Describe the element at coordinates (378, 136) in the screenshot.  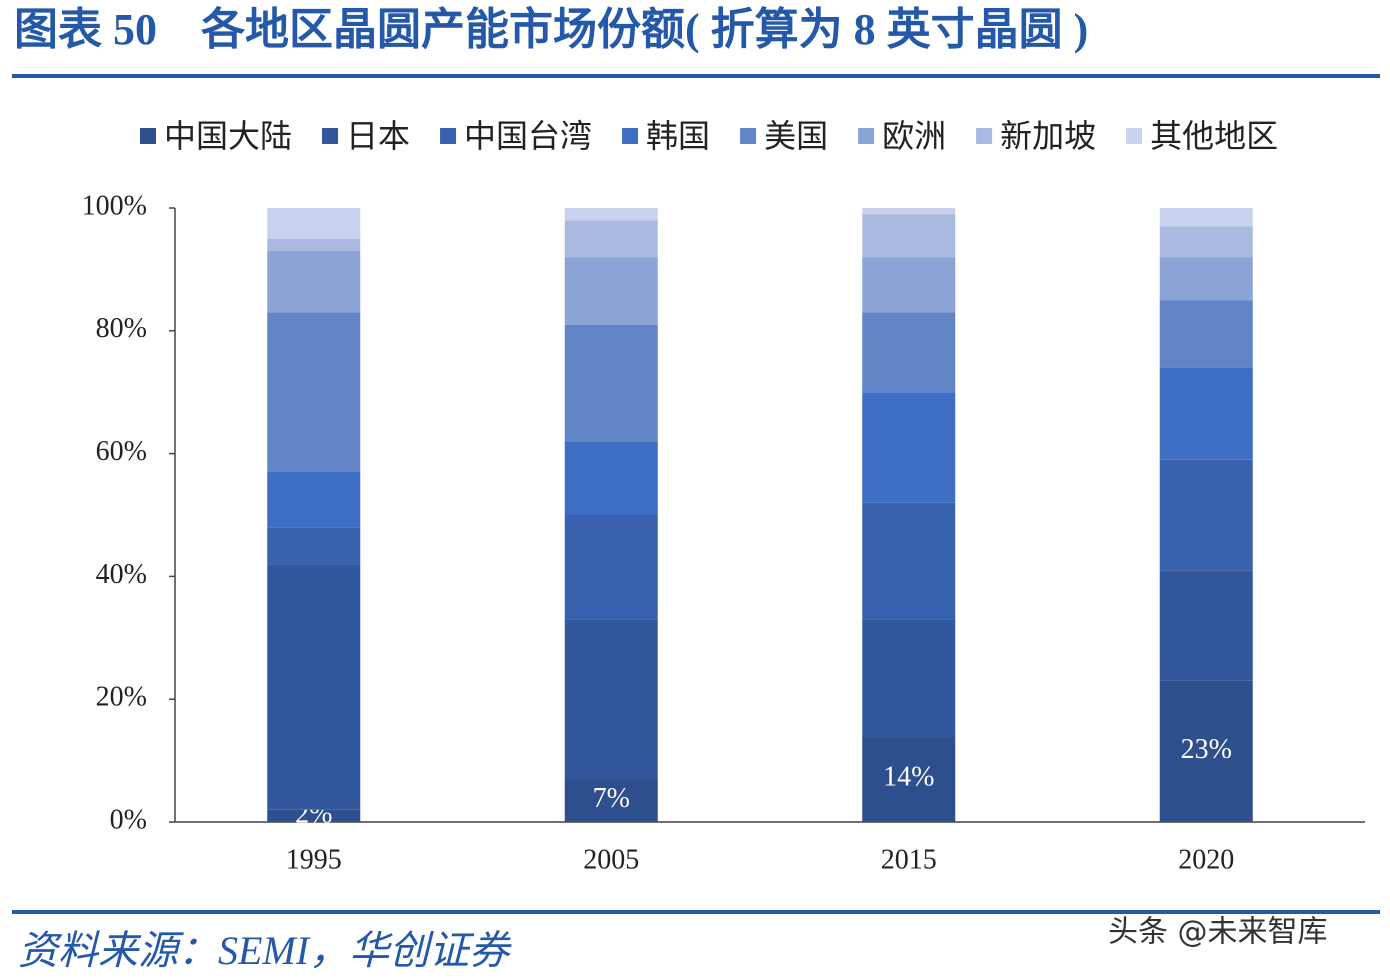
I see `legend-label: 日本` at that location.